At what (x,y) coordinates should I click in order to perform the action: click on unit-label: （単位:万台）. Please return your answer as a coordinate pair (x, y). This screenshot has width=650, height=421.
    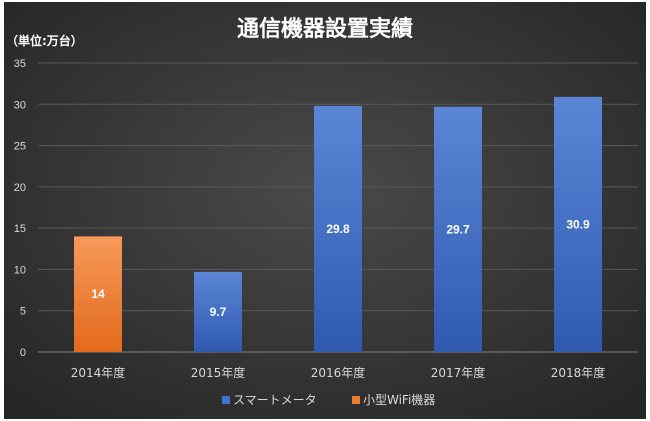
    Looking at the image, I should click on (44, 40).